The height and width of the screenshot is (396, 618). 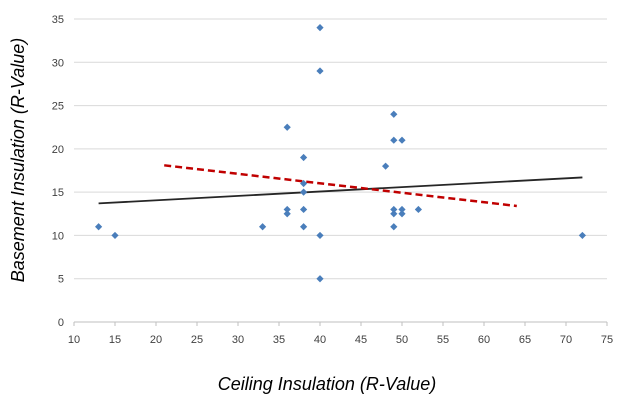 What do you see at coordinates (115, 340) in the screenshot?
I see `x-tick-label: 15` at bounding box center [115, 340].